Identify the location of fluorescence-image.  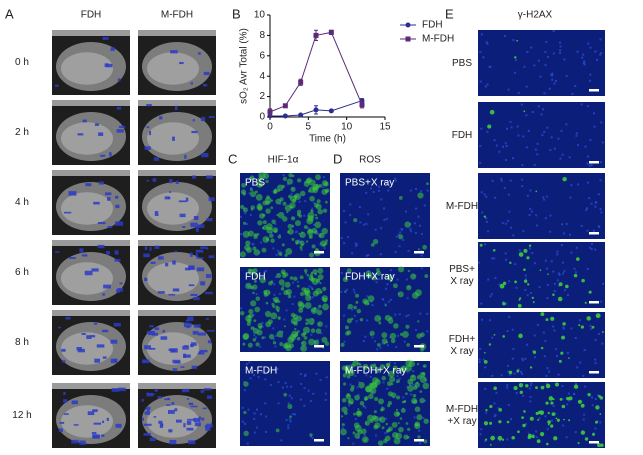
(385, 215).